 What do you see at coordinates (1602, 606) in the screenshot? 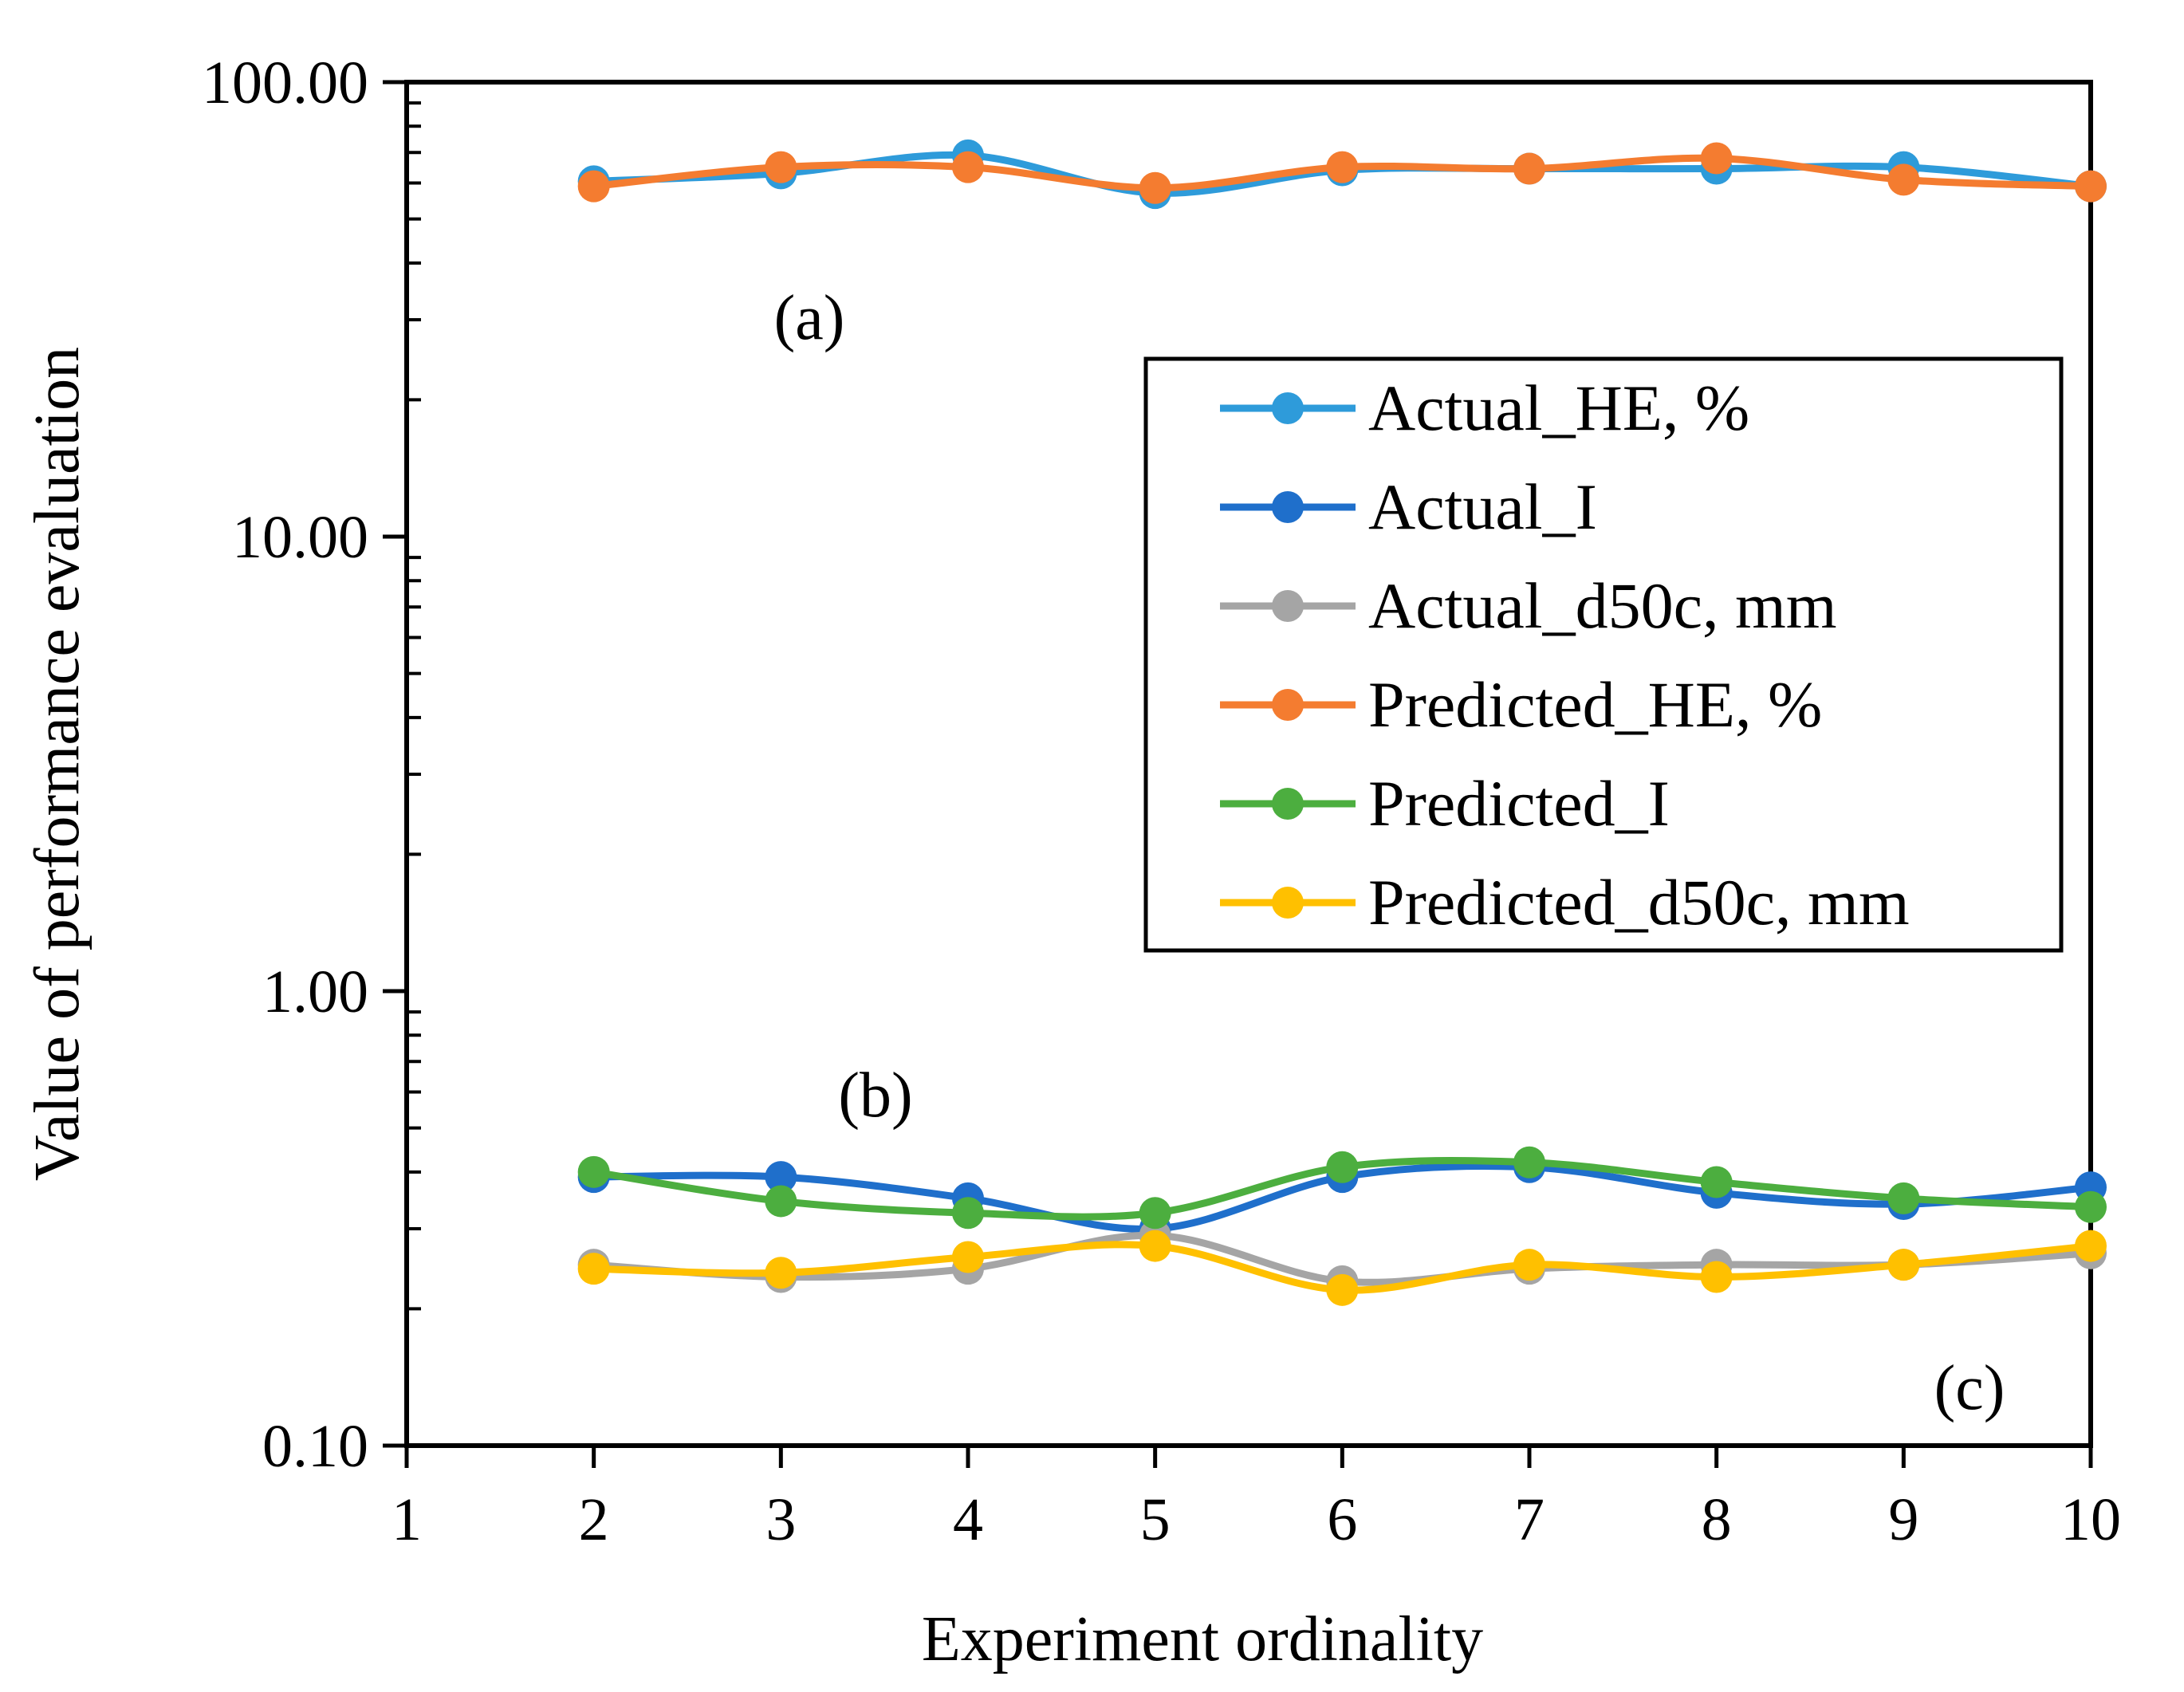
I see `legend-label-2: Actual_d50c, mm` at bounding box center [1602, 606].